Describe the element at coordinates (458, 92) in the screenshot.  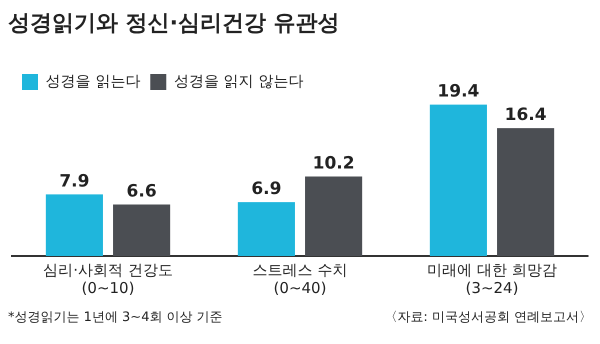
I see `data-label: 19.4` at that location.